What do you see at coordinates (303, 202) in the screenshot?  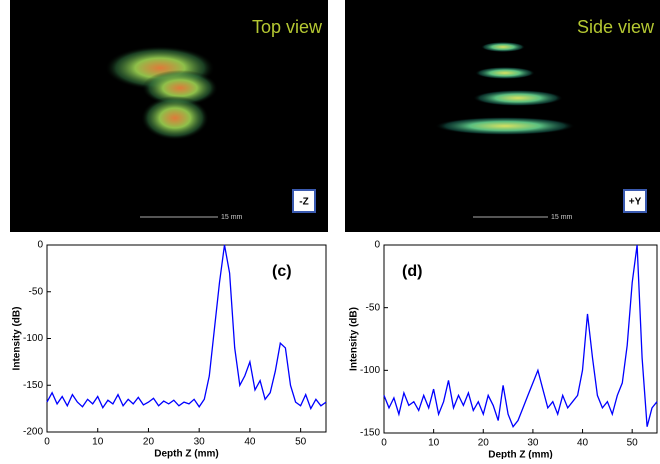 I see `axis-label: -Z` at bounding box center [303, 202].